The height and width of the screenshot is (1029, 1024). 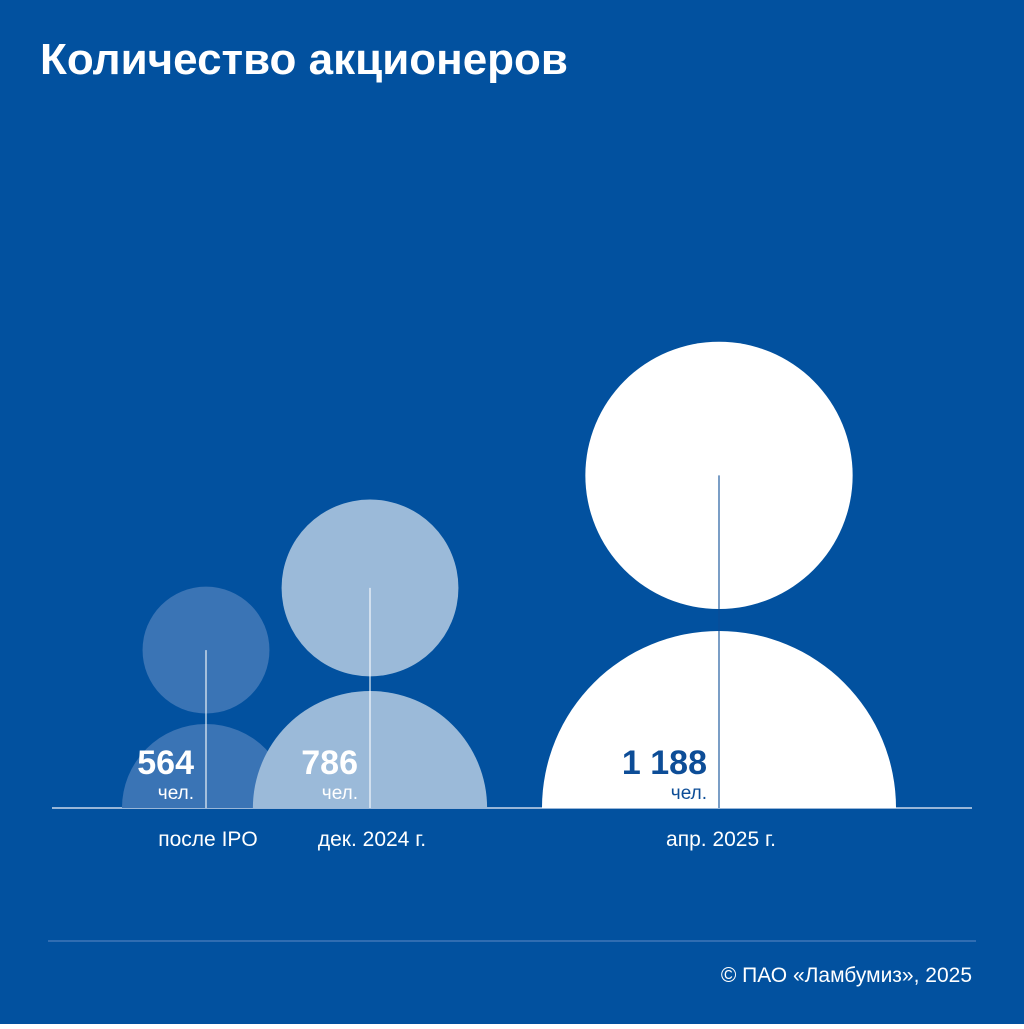 What do you see at coordinates (664, 763) in the screenshot?
I see `value-label: 1 188` at bounding box center [664, 763].